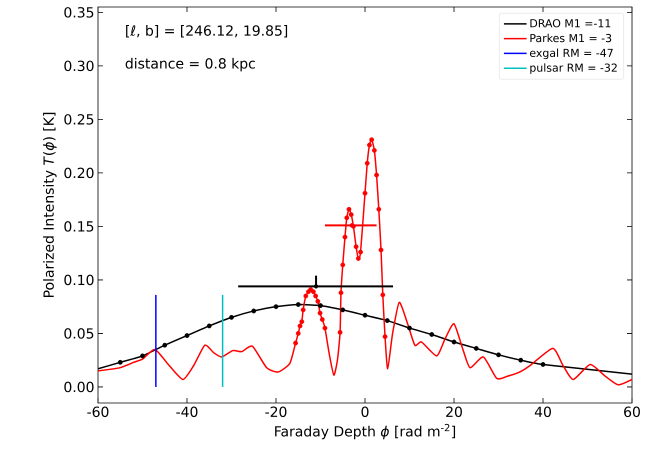  Describe the element at coordinates (571, 38) in the screenshot. I see `legend-label: Parkes M1 = -3` at that location.